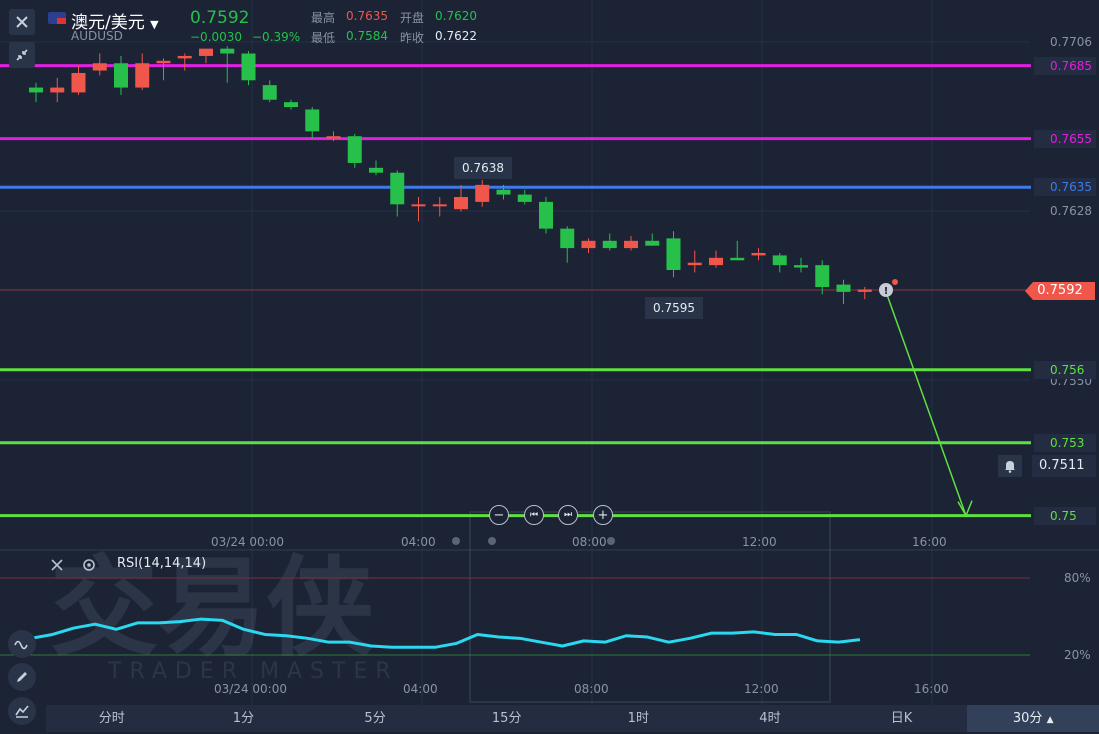  I want to click on symbol-code: AUDUSD, so click(97, 36).